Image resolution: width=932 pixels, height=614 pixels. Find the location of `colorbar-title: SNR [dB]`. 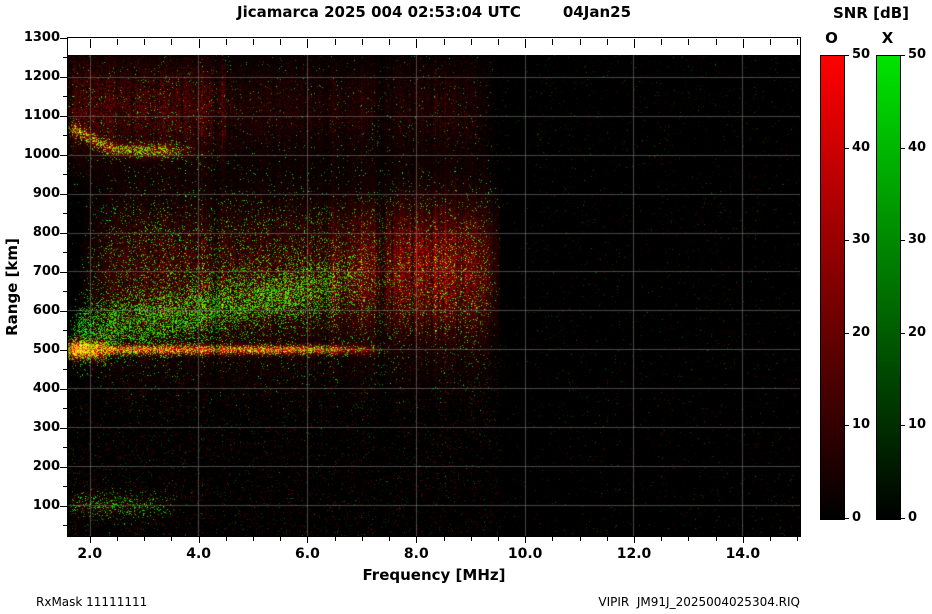

colorbar-title: SNR [dB] is located at coordinates (870, 13).